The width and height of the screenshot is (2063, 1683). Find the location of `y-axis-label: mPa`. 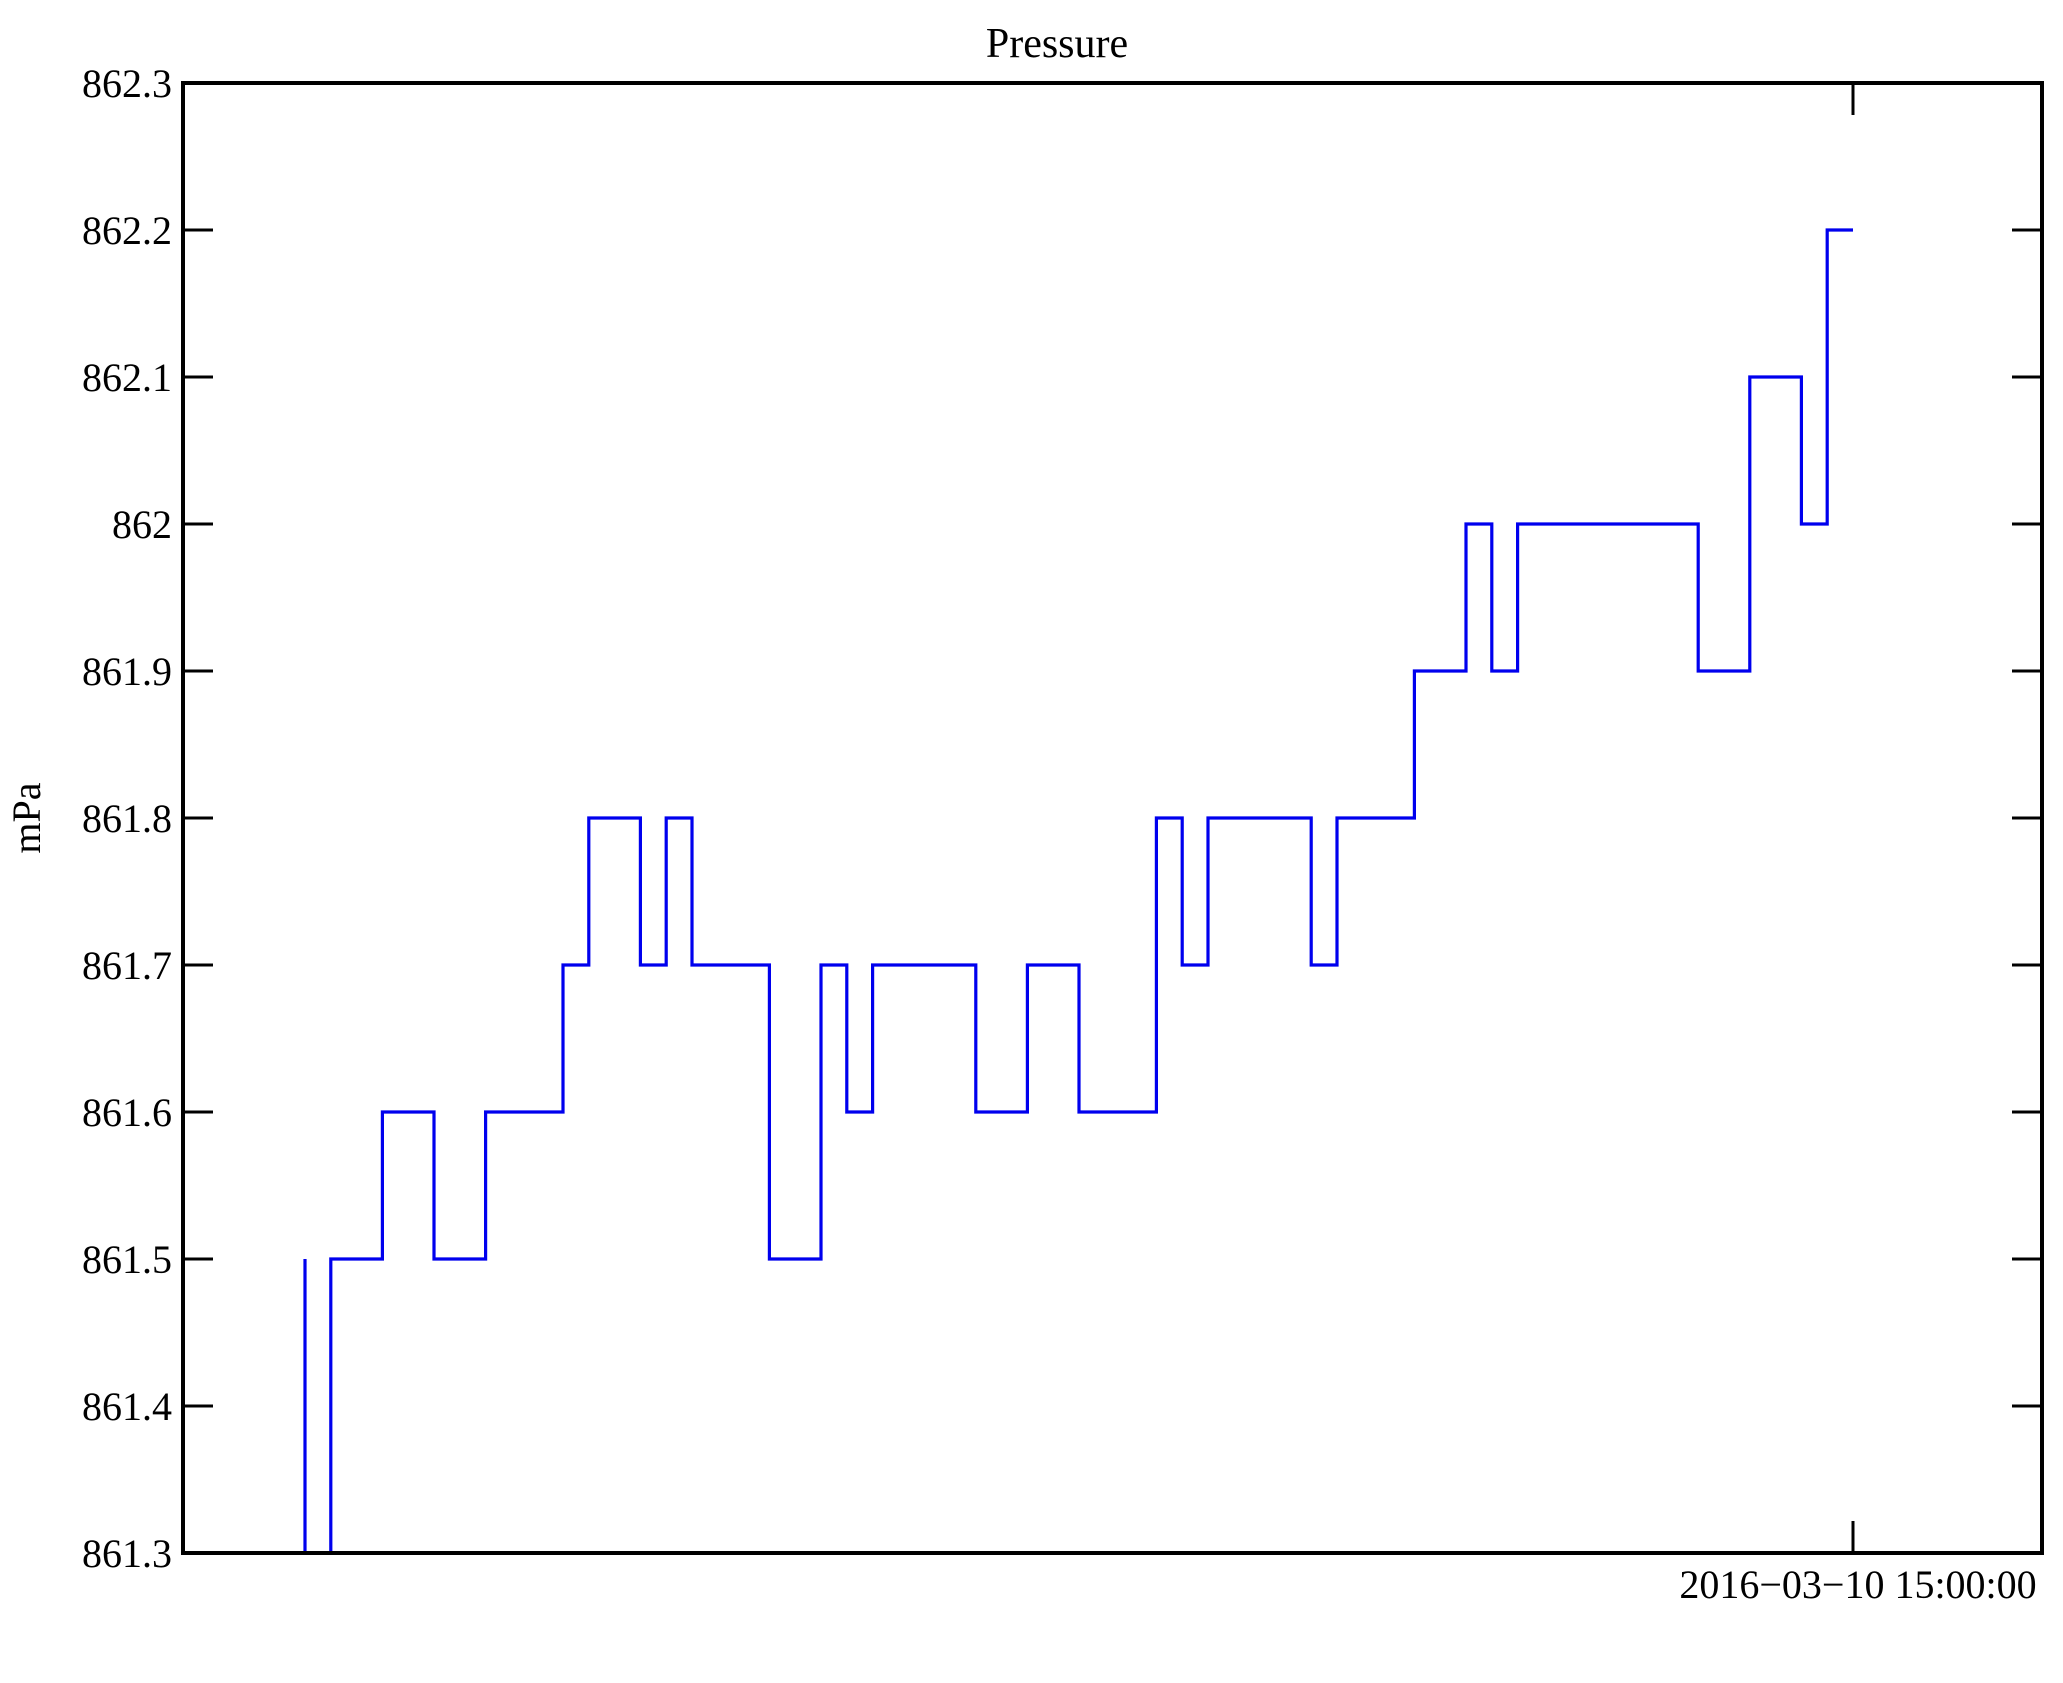

y-axis-label: mPa is located at coordinates (26, 817).